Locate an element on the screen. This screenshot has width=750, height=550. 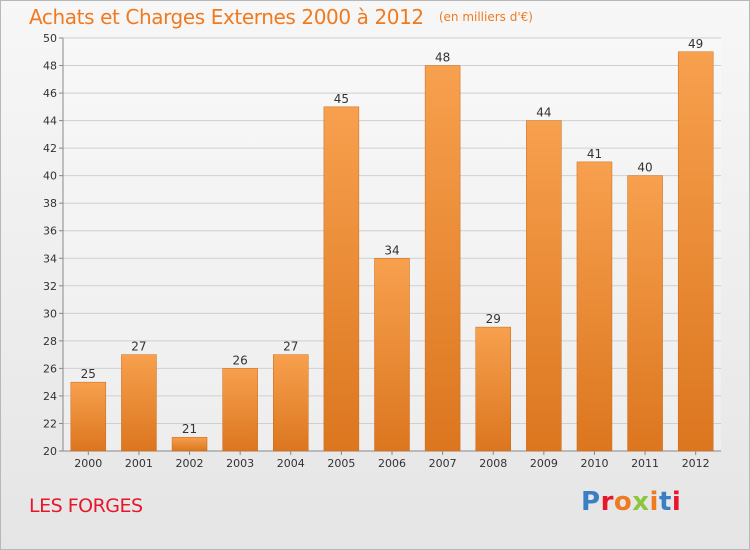
bar-2000 is located at coordinates (88, 416).